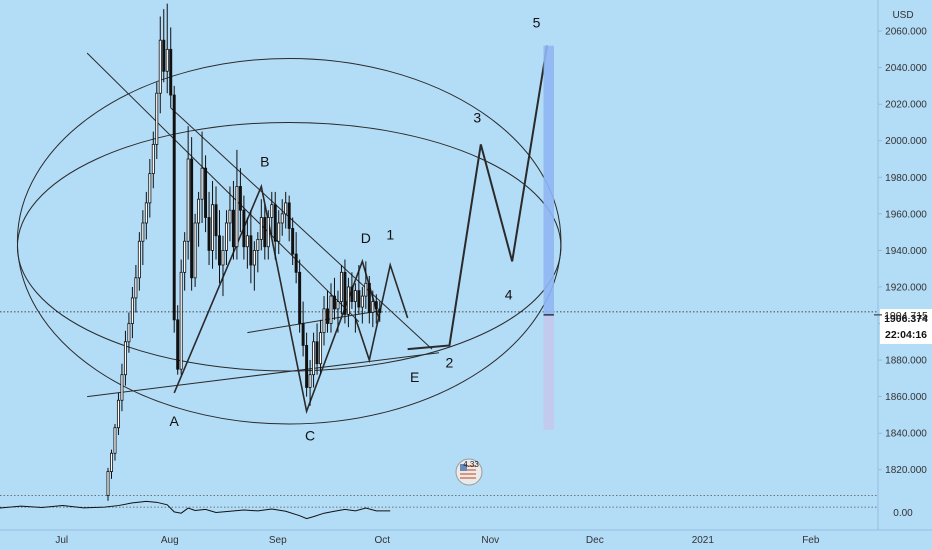 This screenshot has height=550, width=932. I want to click on price-tick-label: 1880.000, so click(906, 361).